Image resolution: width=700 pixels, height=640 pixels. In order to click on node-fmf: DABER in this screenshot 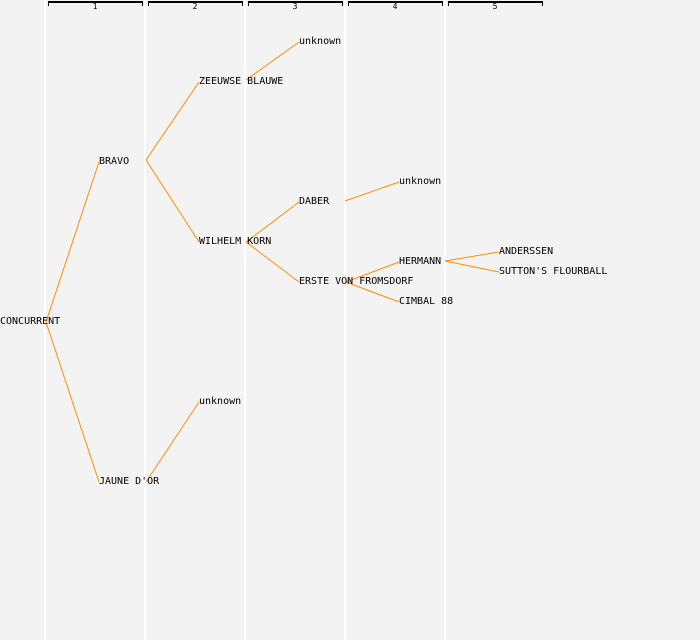, I will do `click(314, 201)`.